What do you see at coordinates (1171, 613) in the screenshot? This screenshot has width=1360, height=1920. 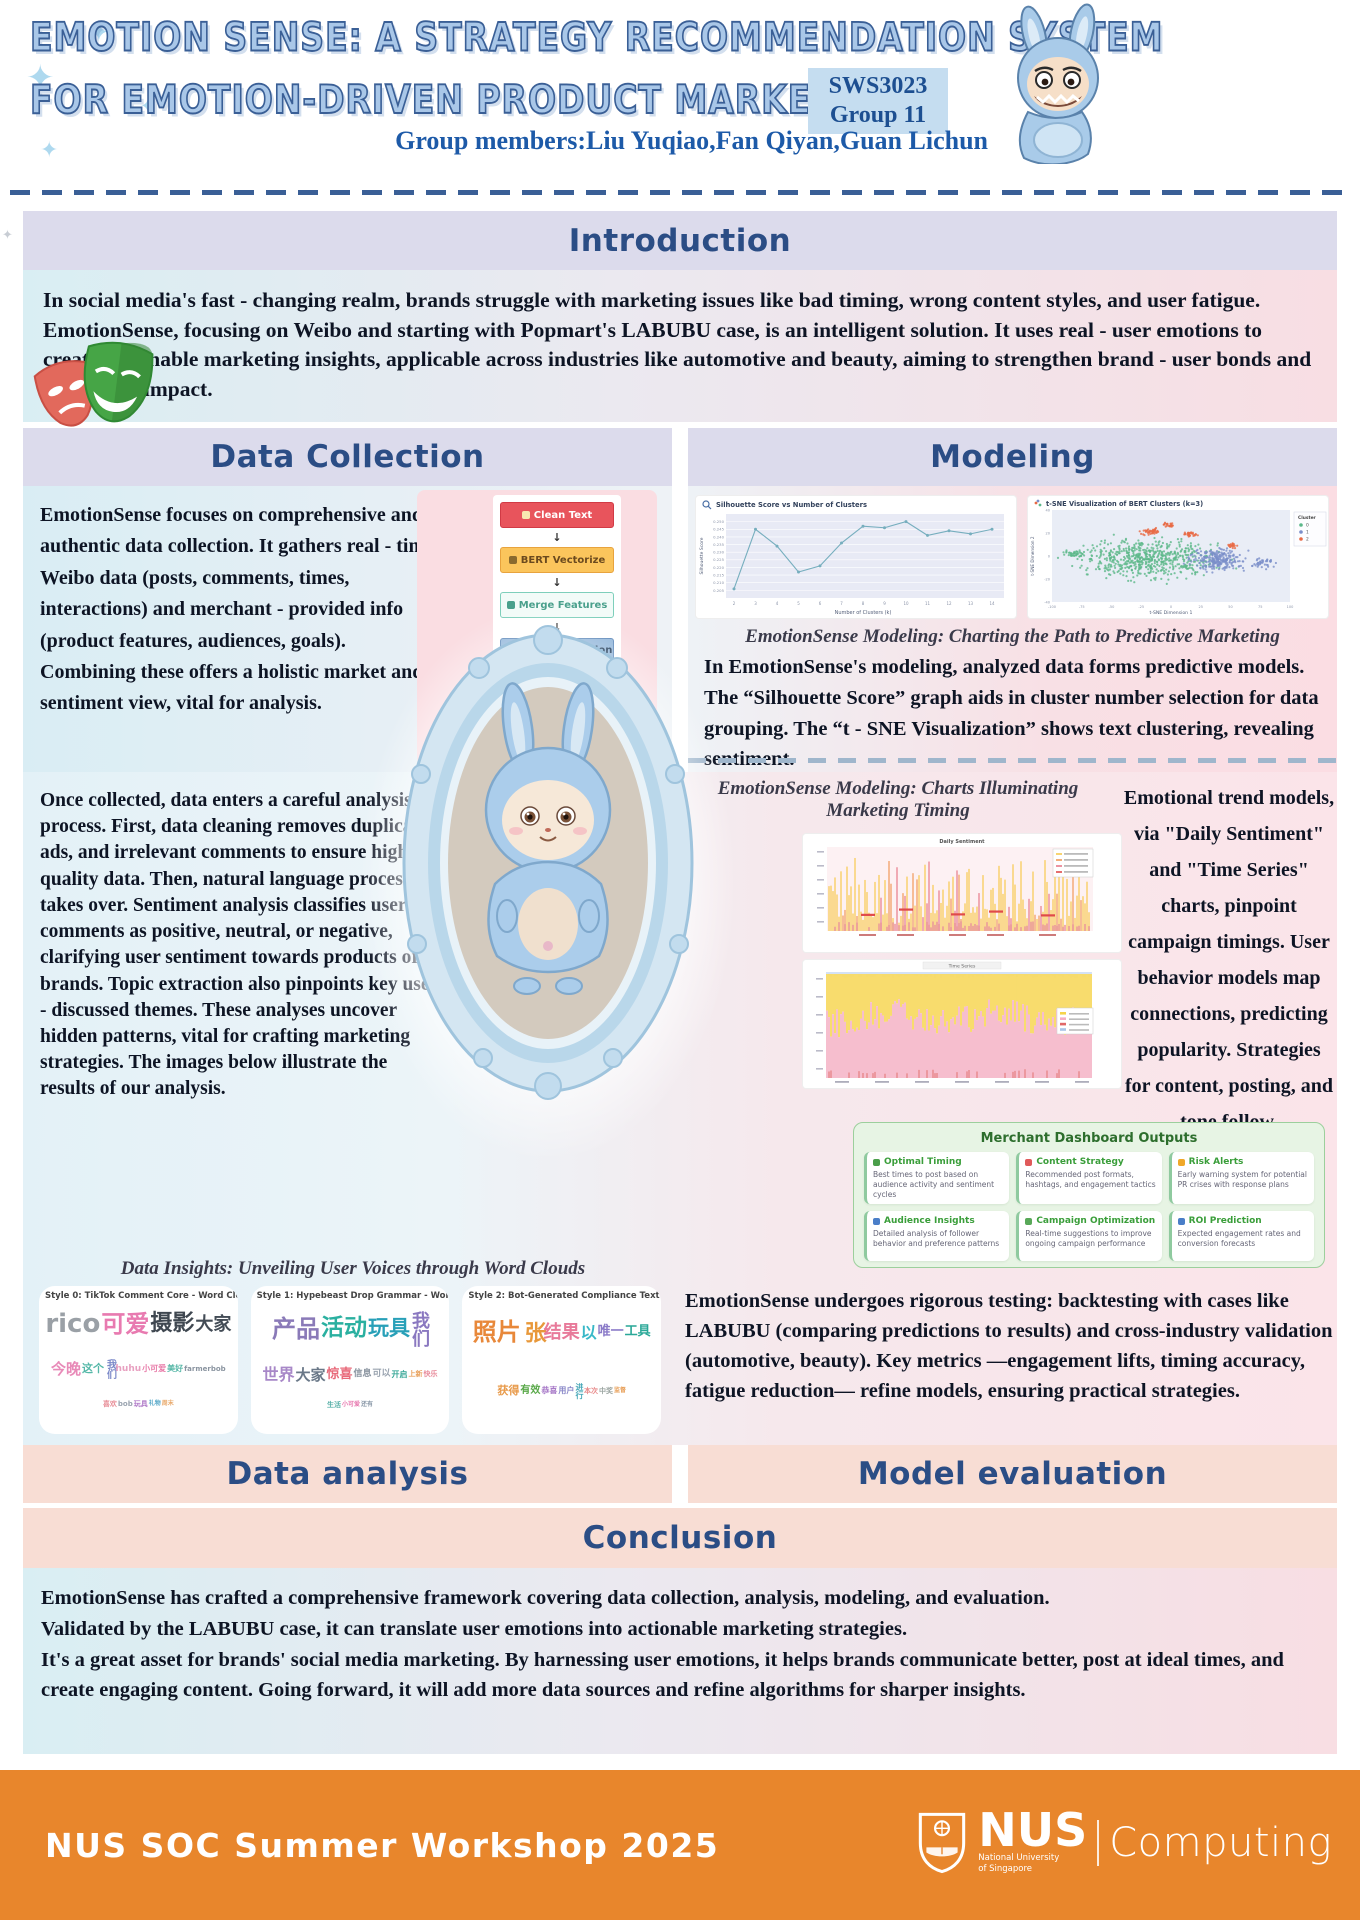 I see `svg-text: t-SNE Dimension 1` at bounding box center [1171, 613].